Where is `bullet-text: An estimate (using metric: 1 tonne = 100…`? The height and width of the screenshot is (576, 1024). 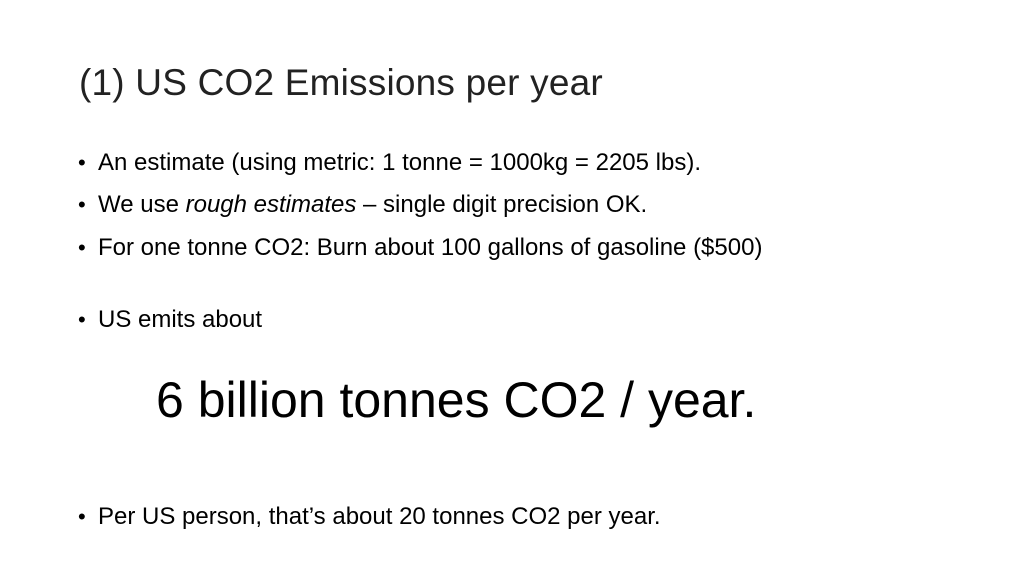
bullet-text: An estimate (using metric: 1 tonne = 100… is located at coordinates (400, 162).